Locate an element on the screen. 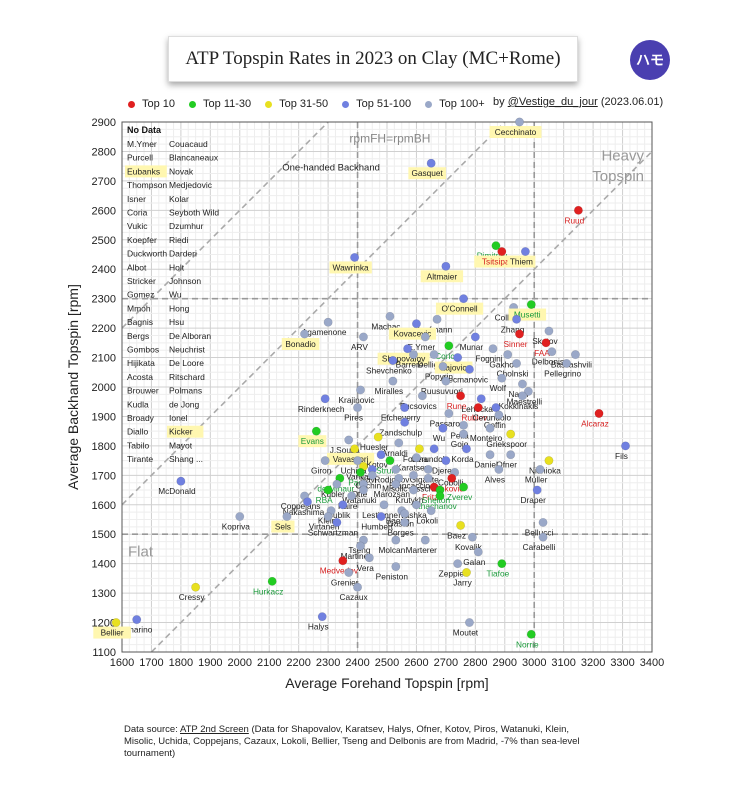 The width and height of the screenshot is (746, 800). no-data-name: Thompson is located at coordinates (147, 185).